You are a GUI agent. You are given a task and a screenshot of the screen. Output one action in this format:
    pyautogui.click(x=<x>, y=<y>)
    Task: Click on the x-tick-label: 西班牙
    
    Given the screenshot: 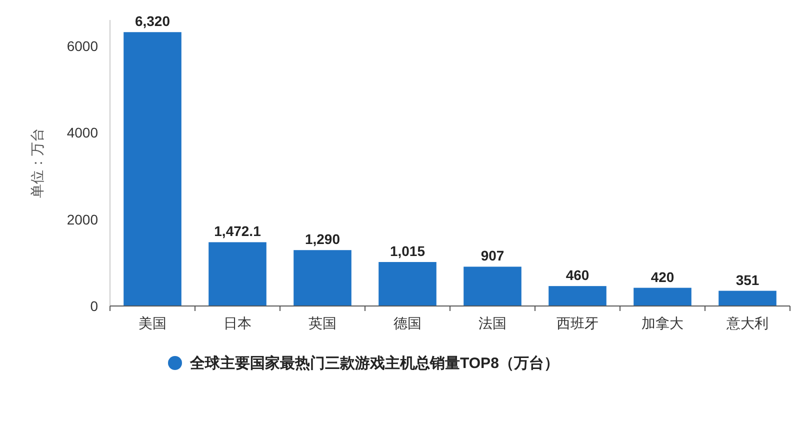 What is the action you would take?
    pyautogui.click(x=577, y=323)
    